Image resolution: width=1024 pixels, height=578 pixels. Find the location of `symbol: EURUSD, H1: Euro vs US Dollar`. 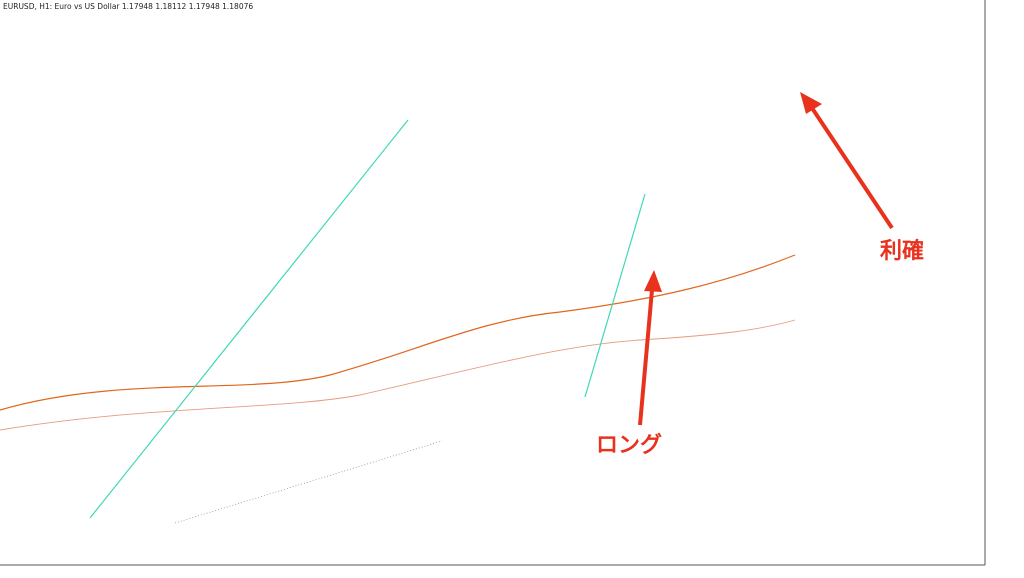

symbol: EURUSD, H1: Euro vs US Dollar is located at coordinates (61, 6).